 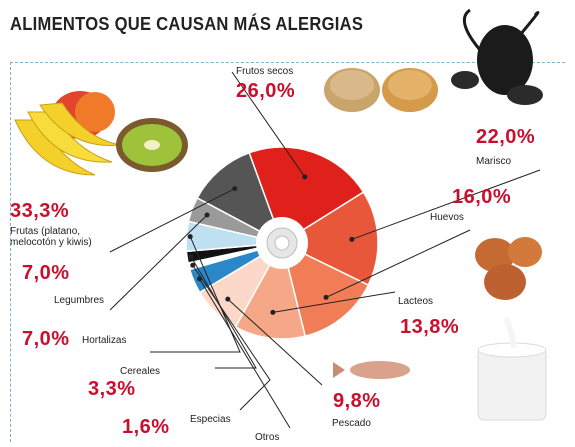 I want to click on dashed-frame-left, so click(x=11, y=252).